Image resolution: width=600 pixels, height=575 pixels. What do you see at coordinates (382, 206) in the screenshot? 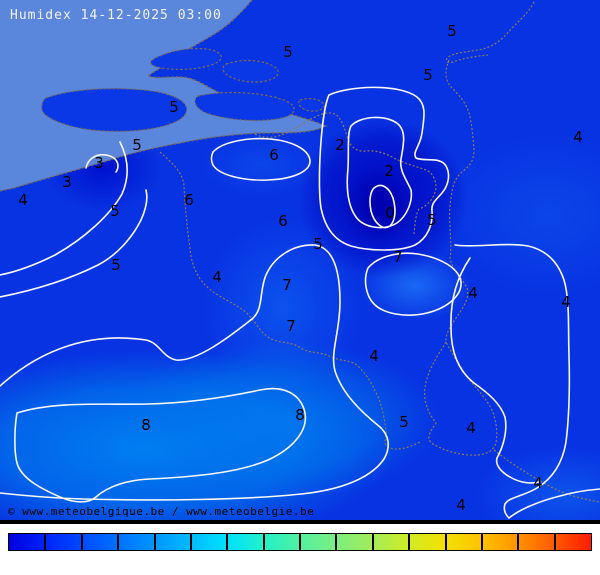
I see `contour-minimum` at bounding box center [382, 206].